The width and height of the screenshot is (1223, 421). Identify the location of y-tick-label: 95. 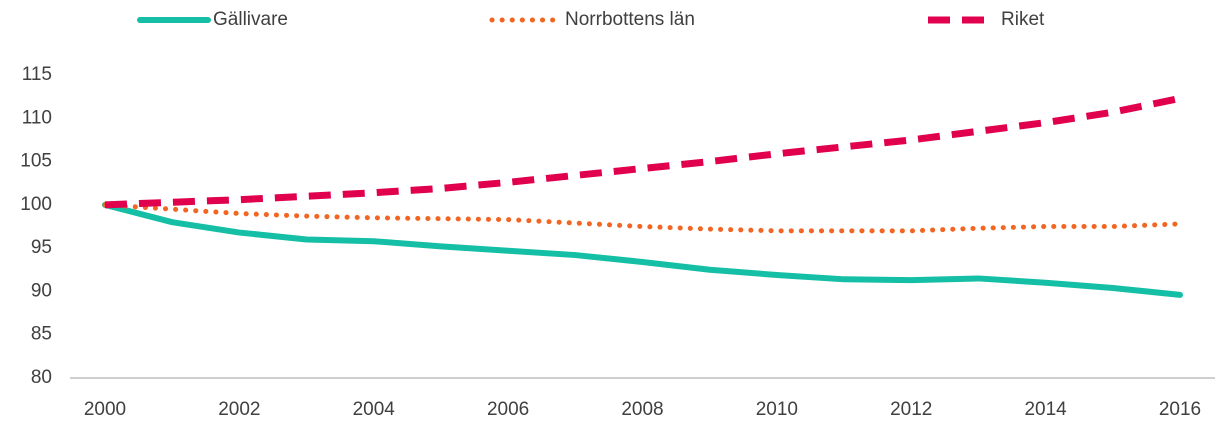
(41, 247).